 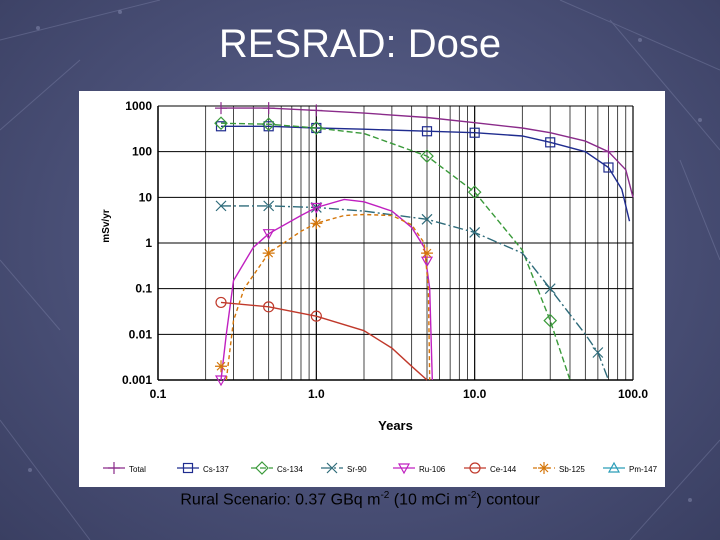 I want to click on x-tick-label: 0.1, so click(x=158, y=394).